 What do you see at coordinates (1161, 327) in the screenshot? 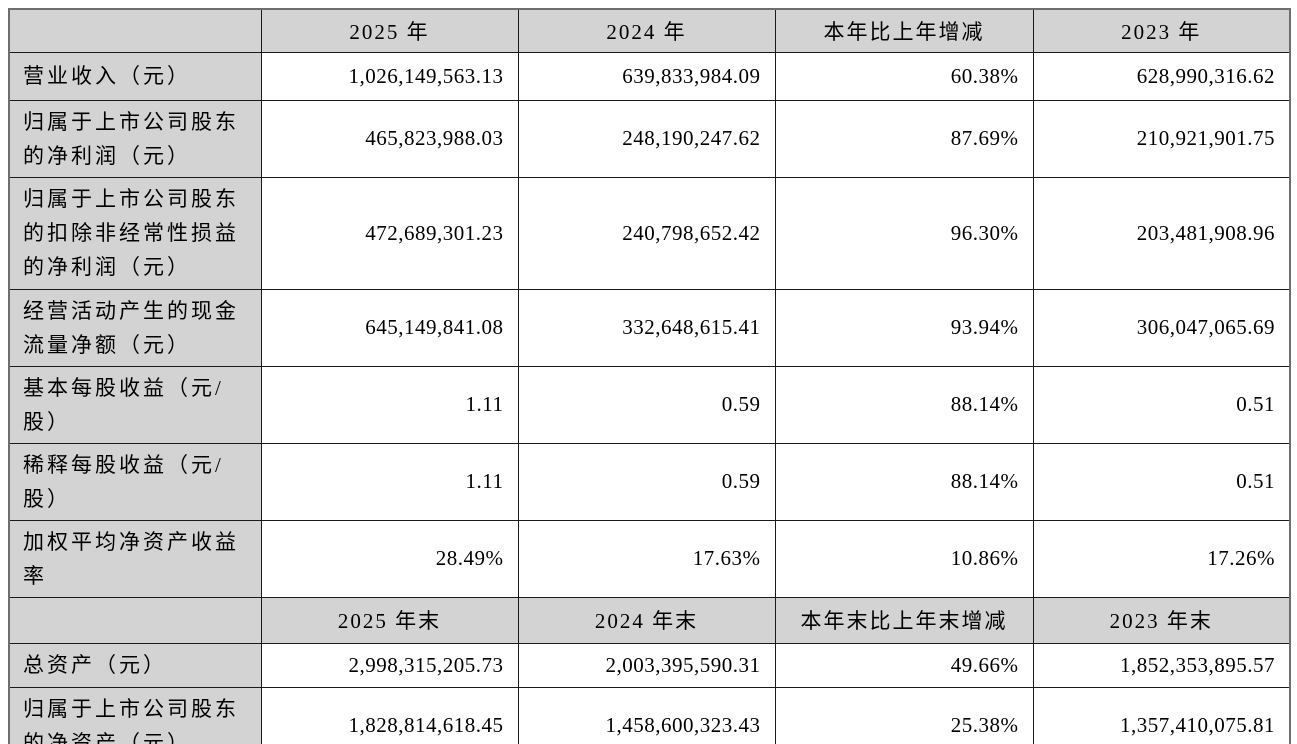
I see `operating-cash-flow-2023-value: 306,047,065.69` at bounding box center [1161, 327].